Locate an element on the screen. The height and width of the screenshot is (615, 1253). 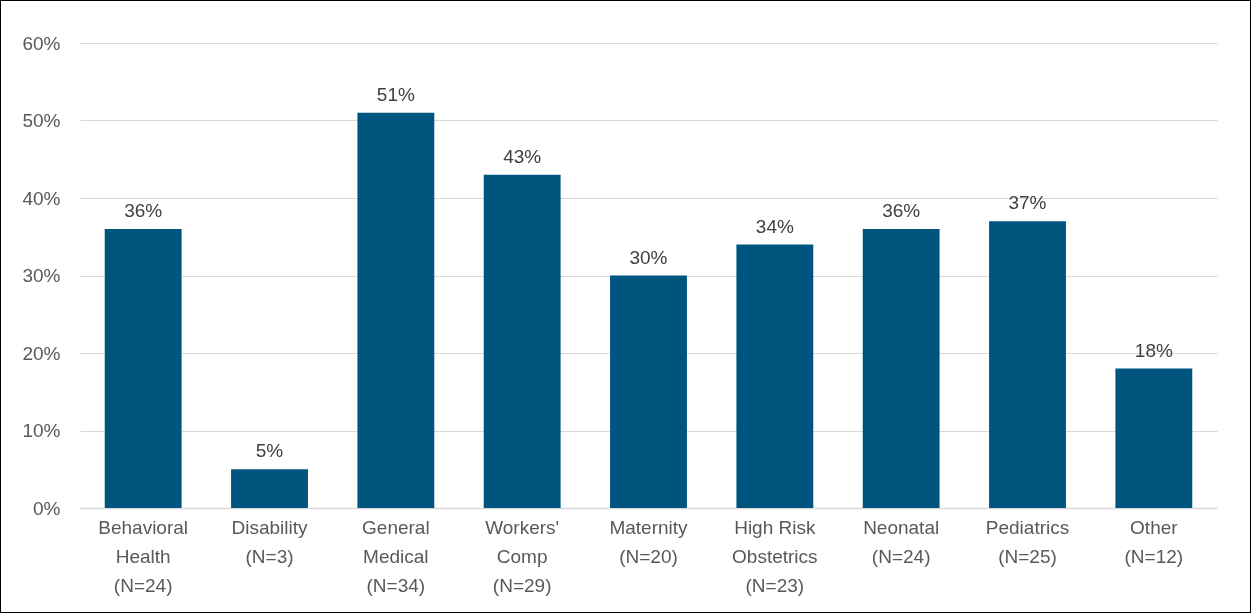
y-tick-label: 30% is located at coordinates (41, 275).